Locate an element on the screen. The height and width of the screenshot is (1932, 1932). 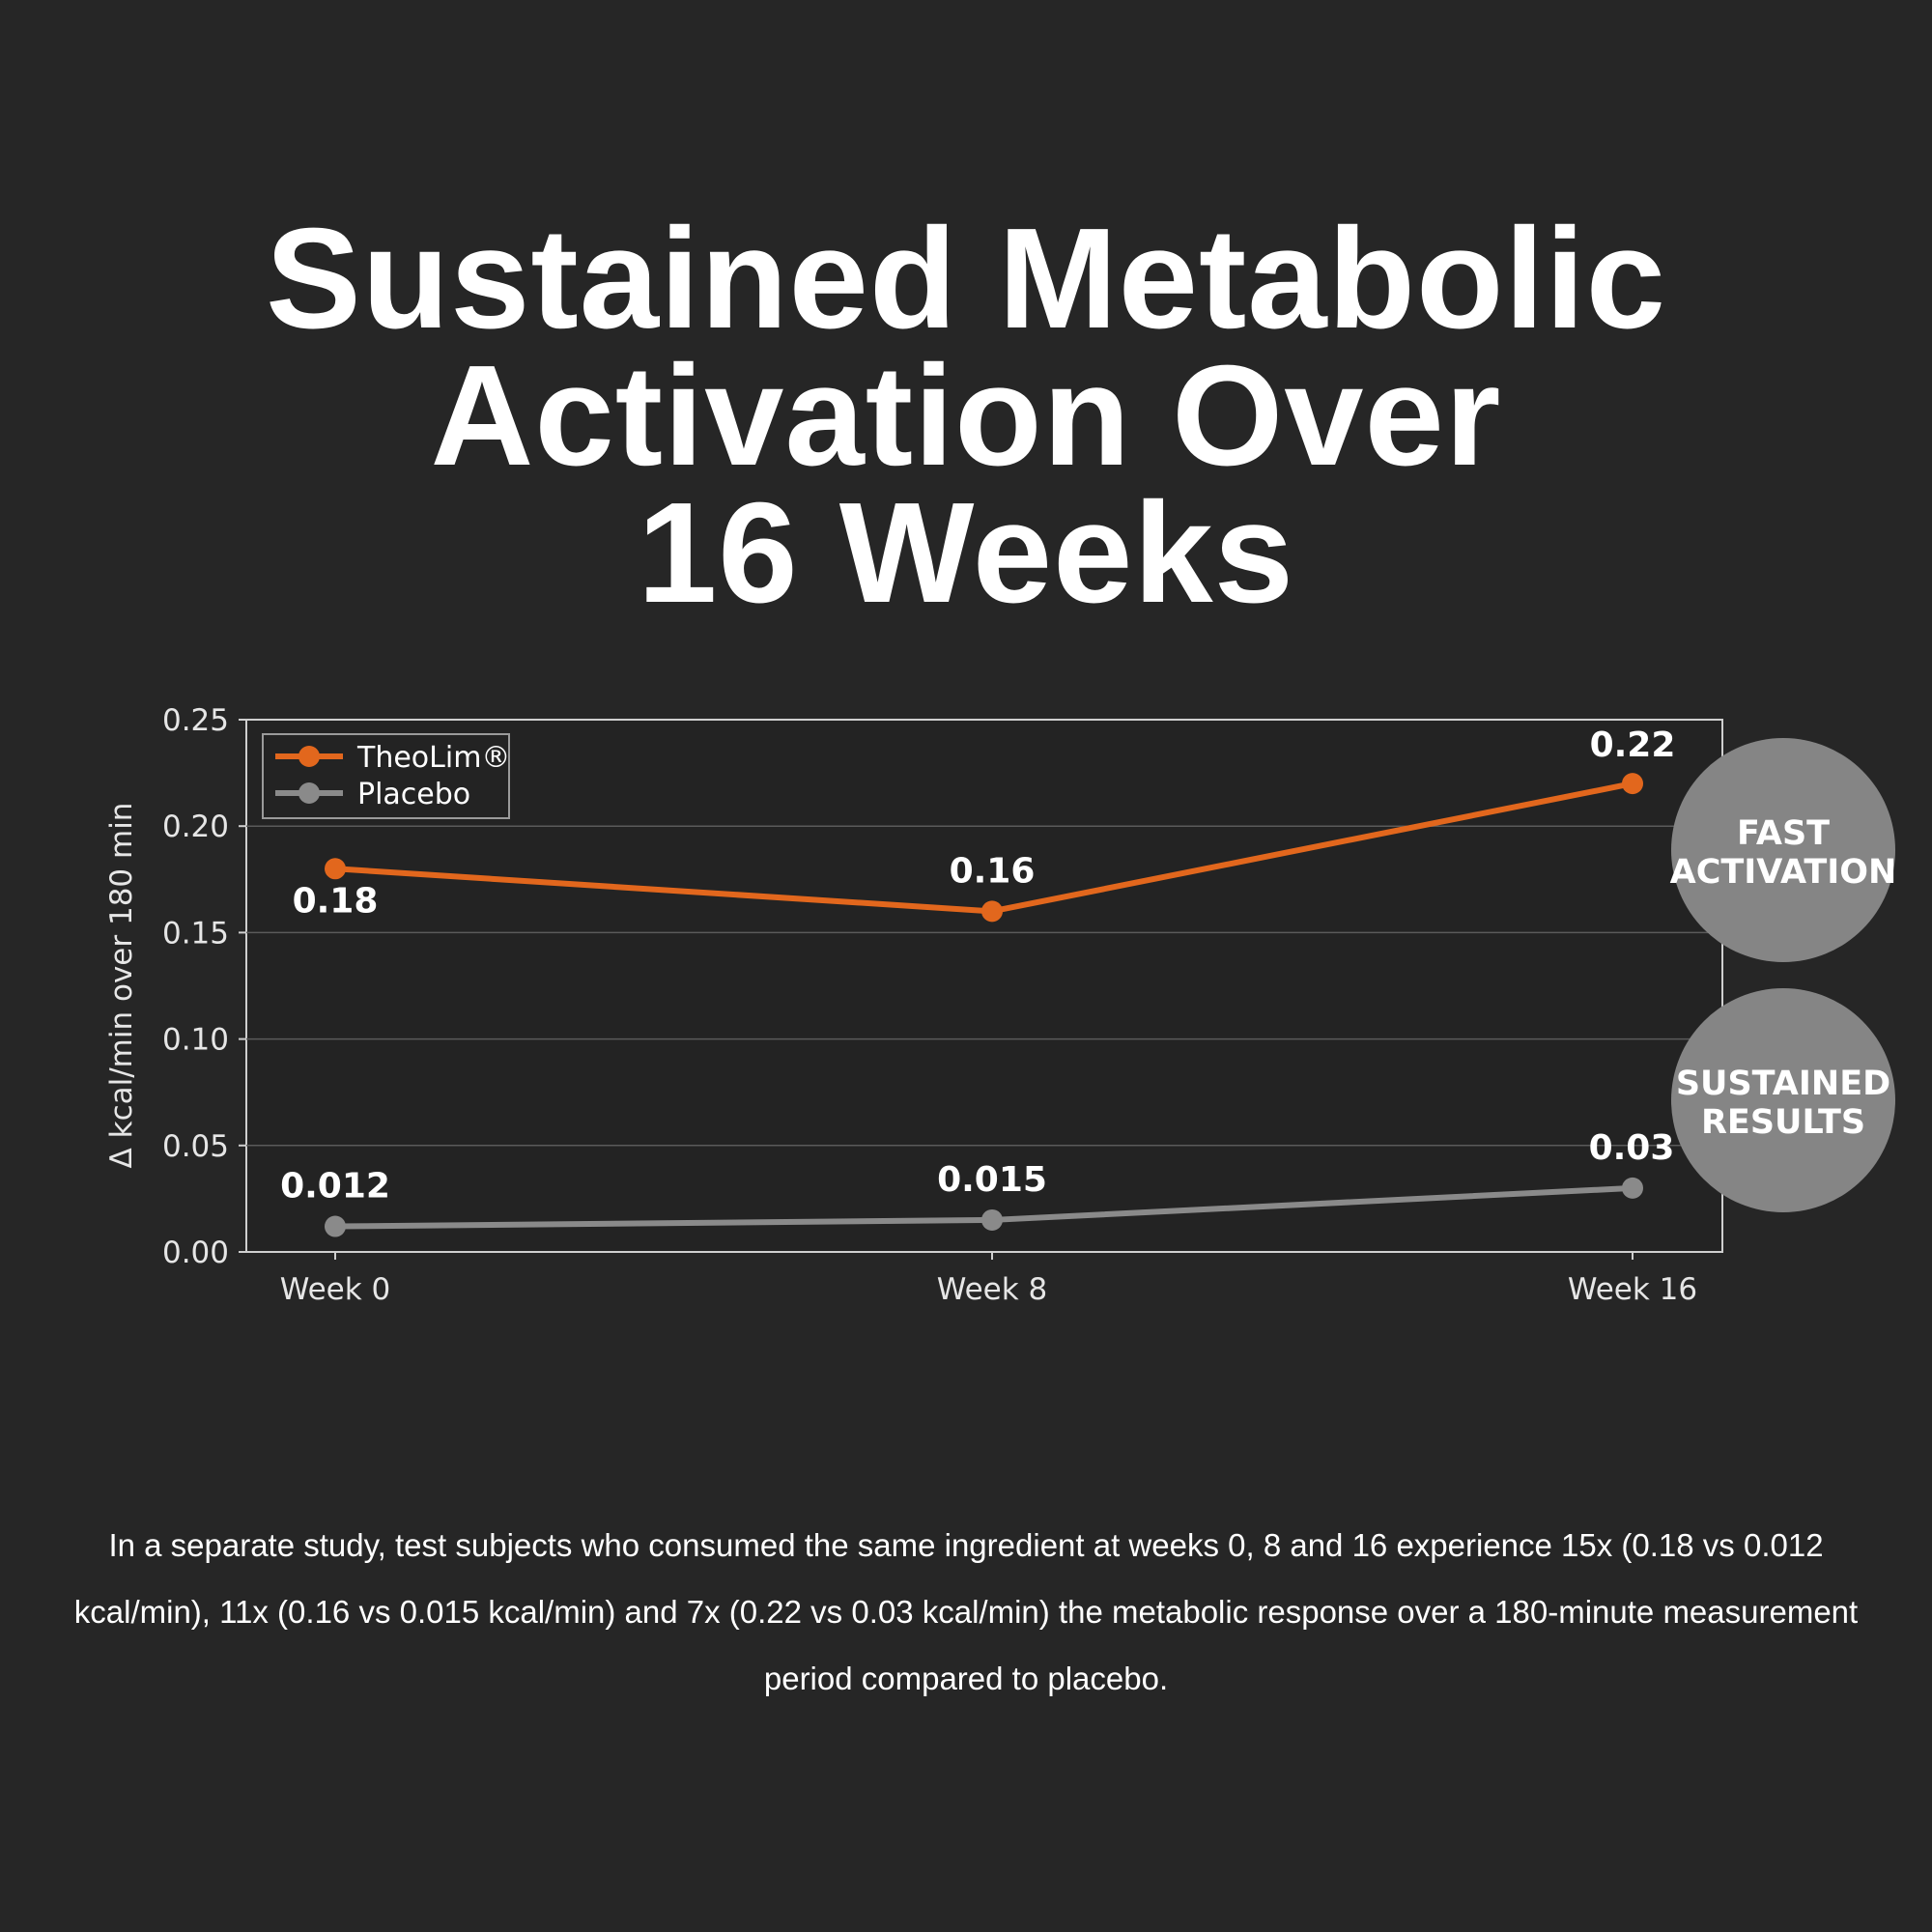
y-tick-label: 0.25 is located at coordinates (195, 720).